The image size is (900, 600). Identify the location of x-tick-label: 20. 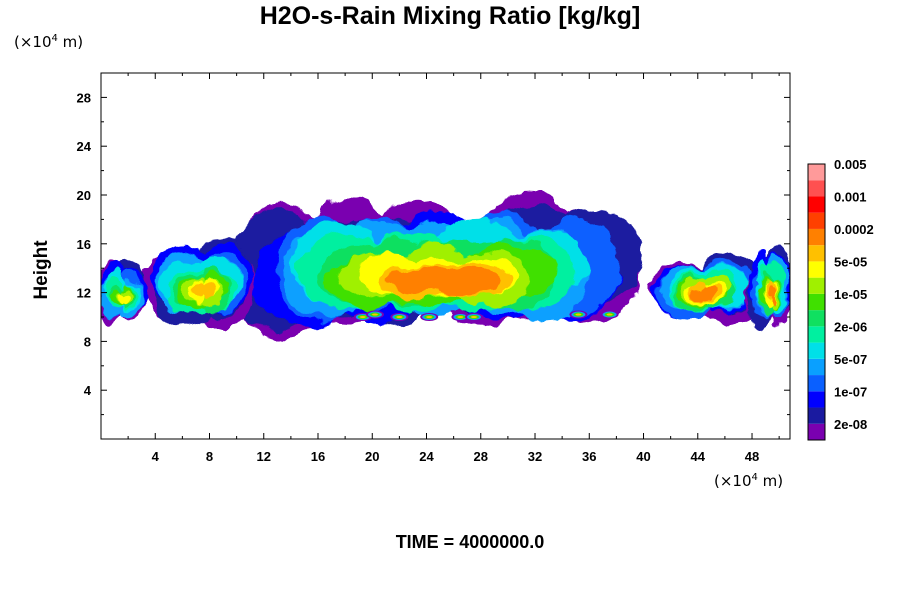
(372, 456).